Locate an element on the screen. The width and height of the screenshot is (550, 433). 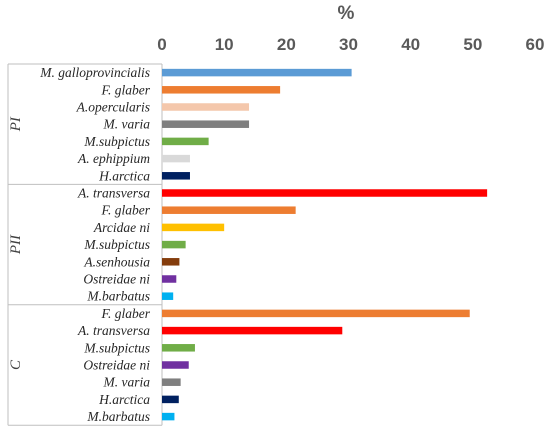
group-labels: PI PII C is located at coordinates (16, 243).